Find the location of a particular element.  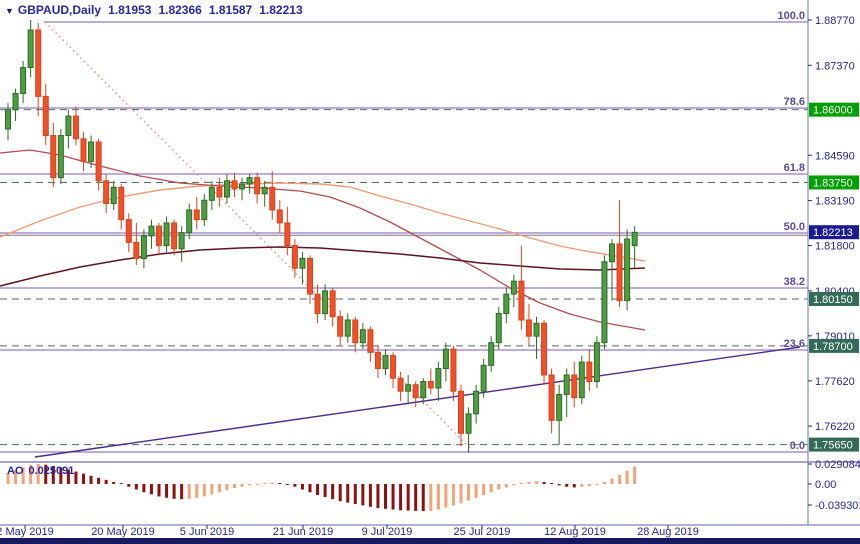

fib-level-label: 61.8 is located at coordinates (794, 168).